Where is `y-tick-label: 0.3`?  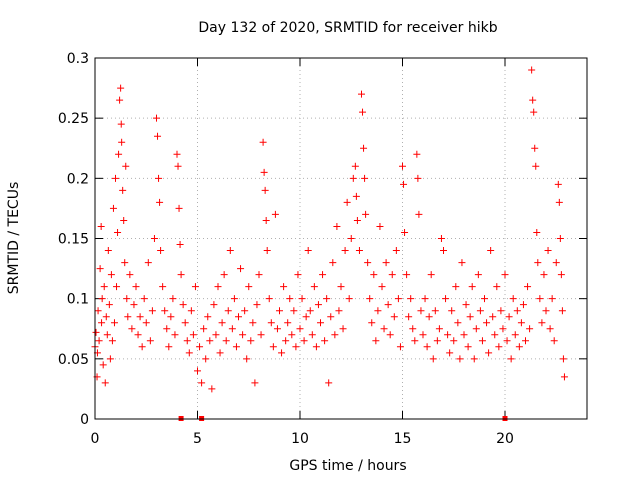
y-tick-label: 0.3 is located at coordinates (78, 59).